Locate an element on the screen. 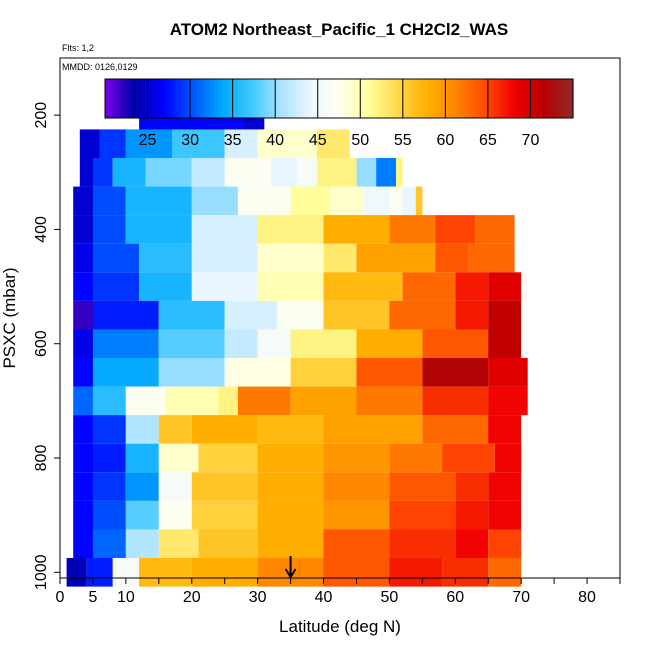 Image resolution: width=650 pixels, height=650 pixels. colorbar is located at coordinates (339, 98).